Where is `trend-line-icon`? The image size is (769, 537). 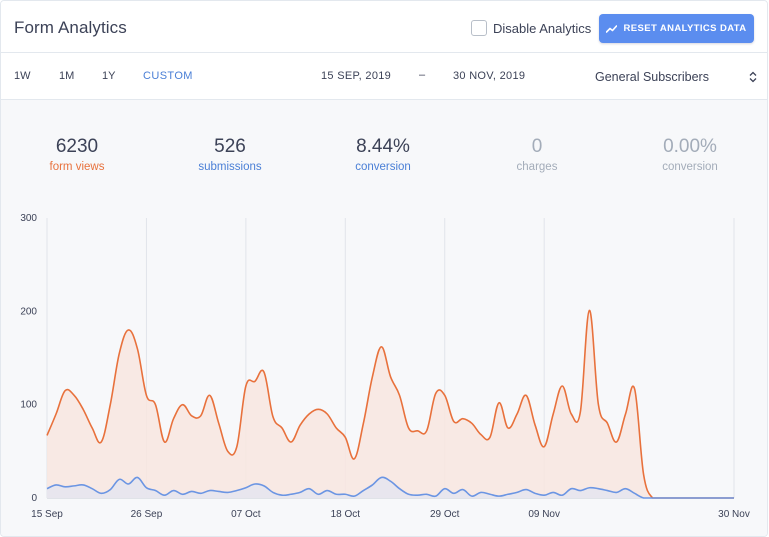
trend-line-icon is located at coordinates (612, 28).